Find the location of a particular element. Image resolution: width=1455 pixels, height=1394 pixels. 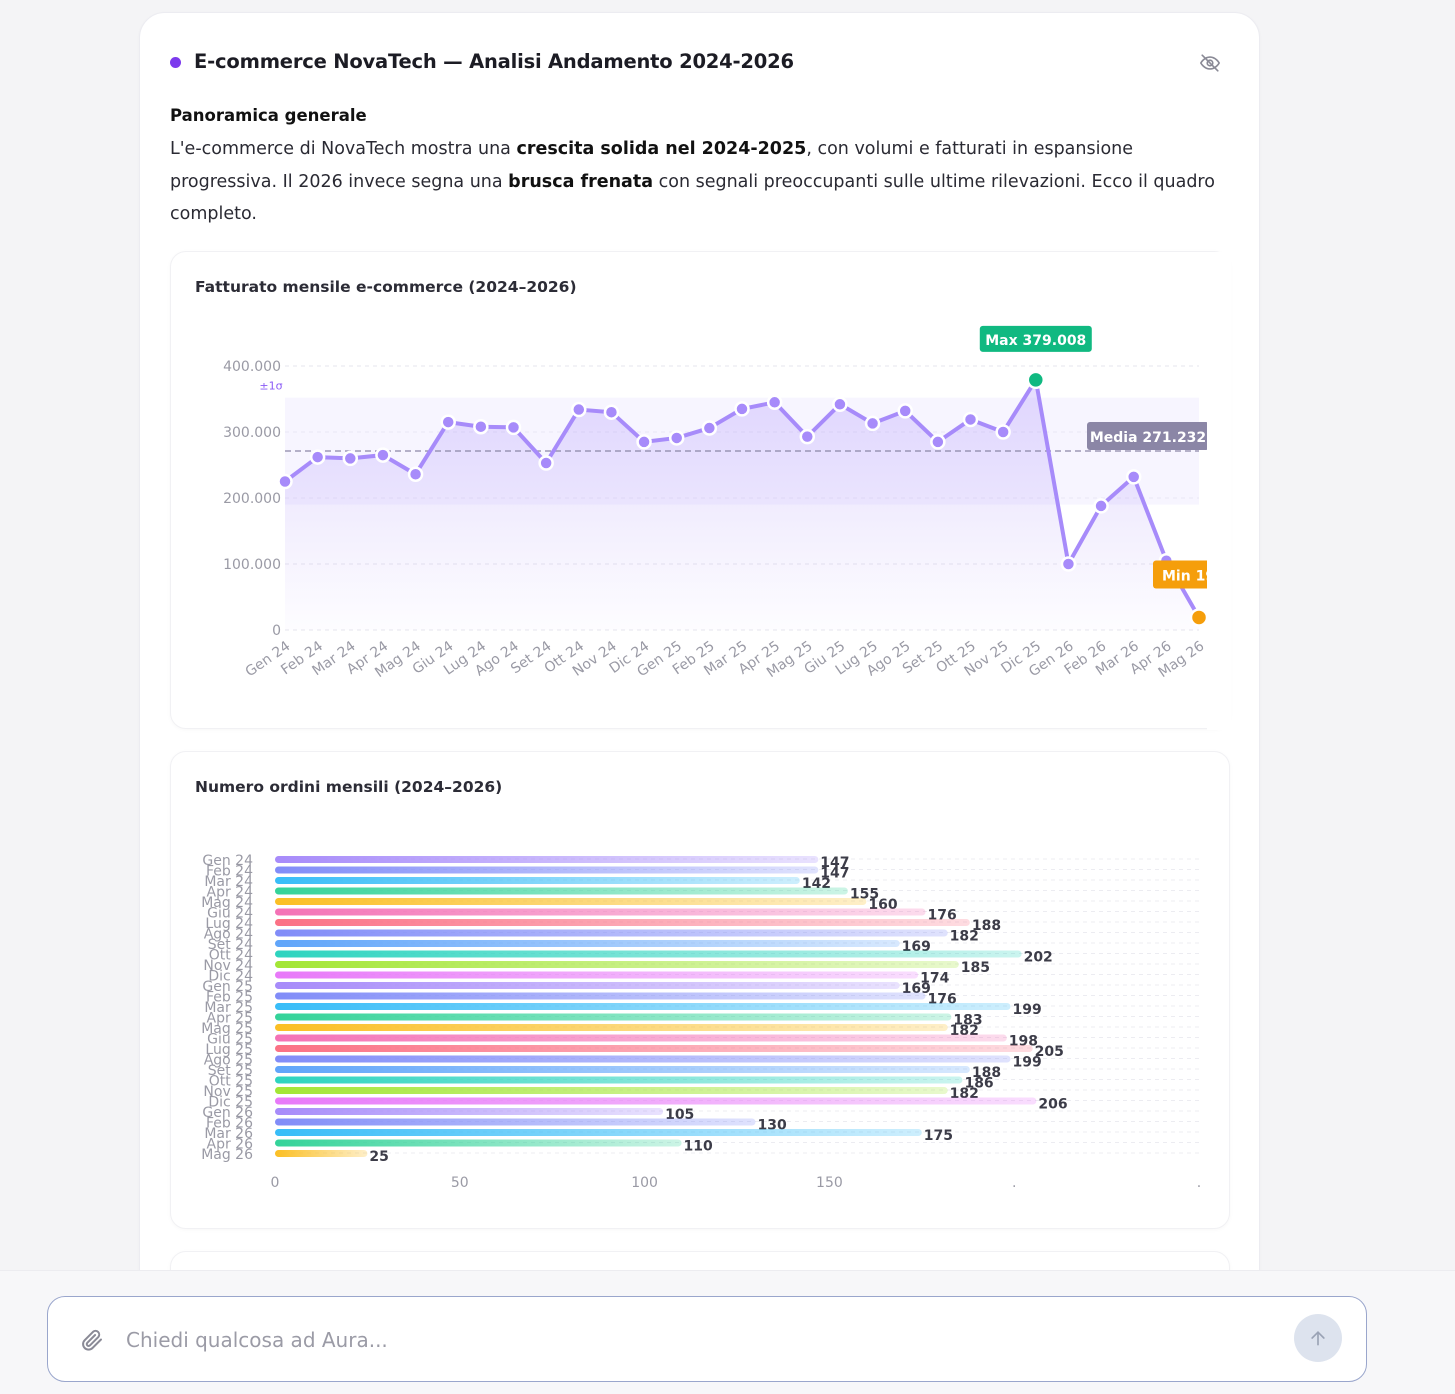

y-tick-label: Giu 25 is located at coordinates (230, 1040).